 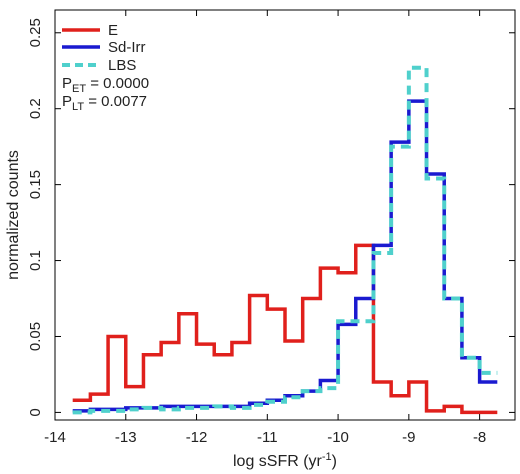 What do you see at coordinates (35, 260) in the screenshot?
I see `y-tick-label: 0.1` at bounding box center [35, 260].